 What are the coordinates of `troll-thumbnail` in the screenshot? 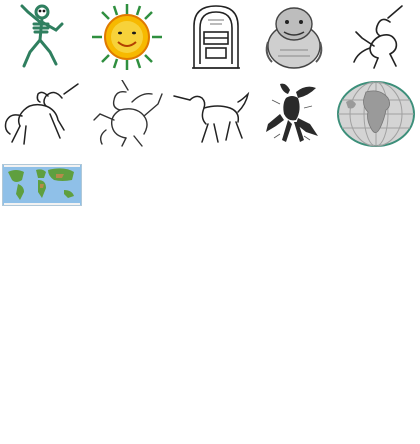 It's located at (294, 37).